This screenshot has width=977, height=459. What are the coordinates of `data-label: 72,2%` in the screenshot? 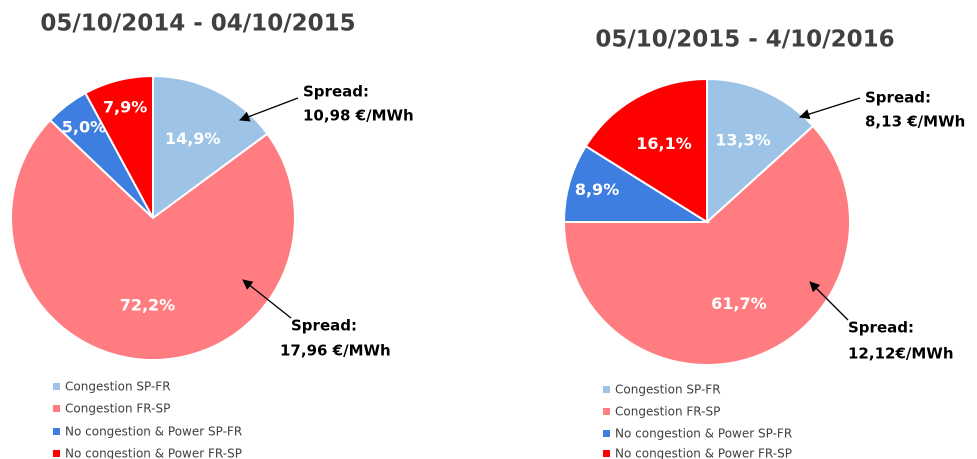 It's located at (148, 304).